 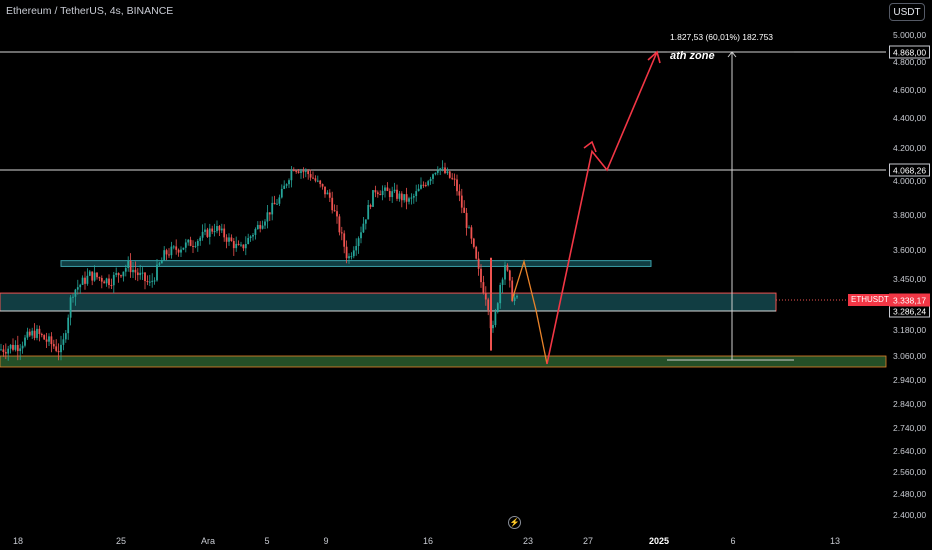 What do you see at coordinates (910, 181) in the screenshot?
I see `price-tick-label: 4.000,00` at bounding box center [910, 181].